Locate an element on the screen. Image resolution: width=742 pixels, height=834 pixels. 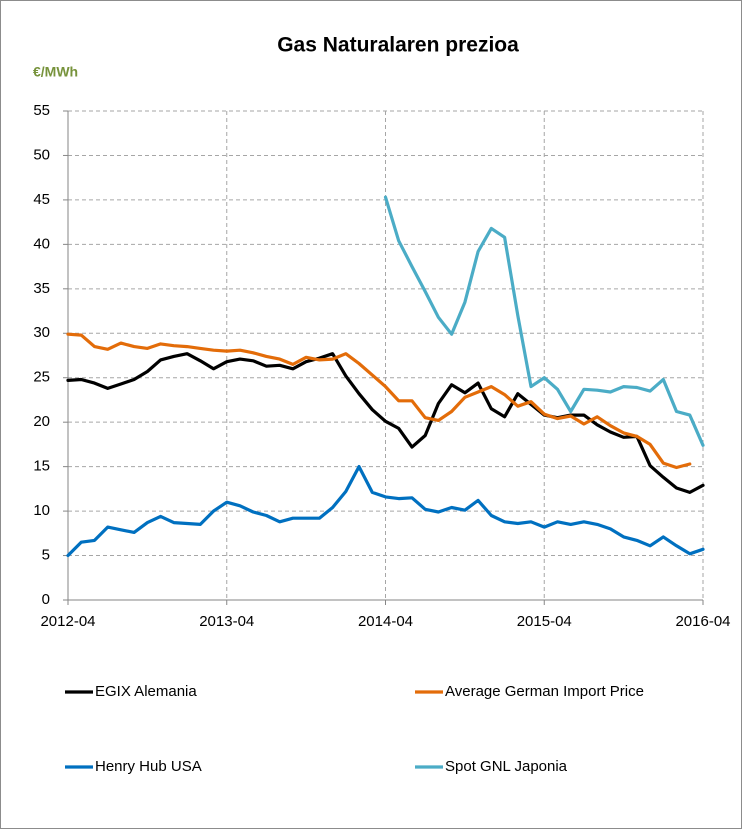
x-tick-label: 2014-04 is located at coordinates (385, 621).